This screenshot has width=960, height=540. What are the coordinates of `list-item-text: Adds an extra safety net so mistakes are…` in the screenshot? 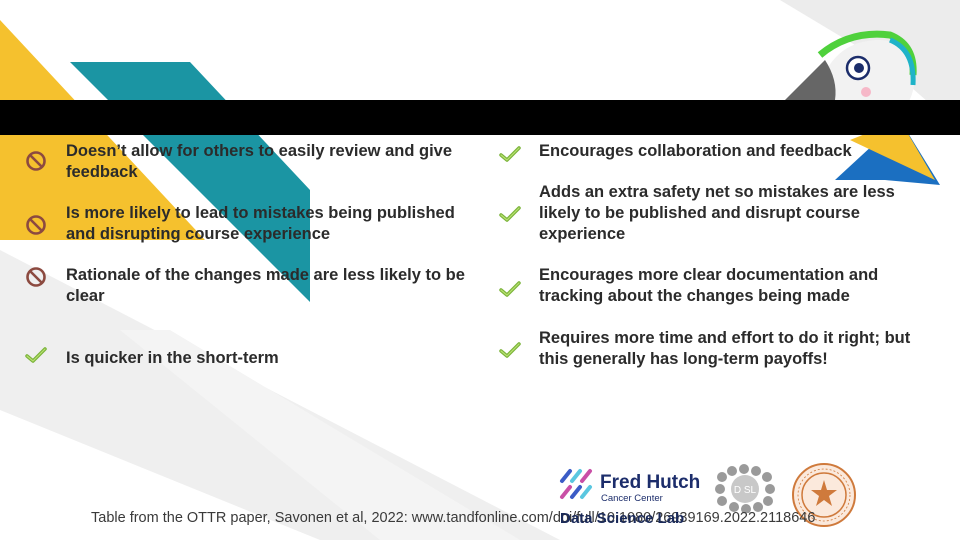 It's located at (717, 213).